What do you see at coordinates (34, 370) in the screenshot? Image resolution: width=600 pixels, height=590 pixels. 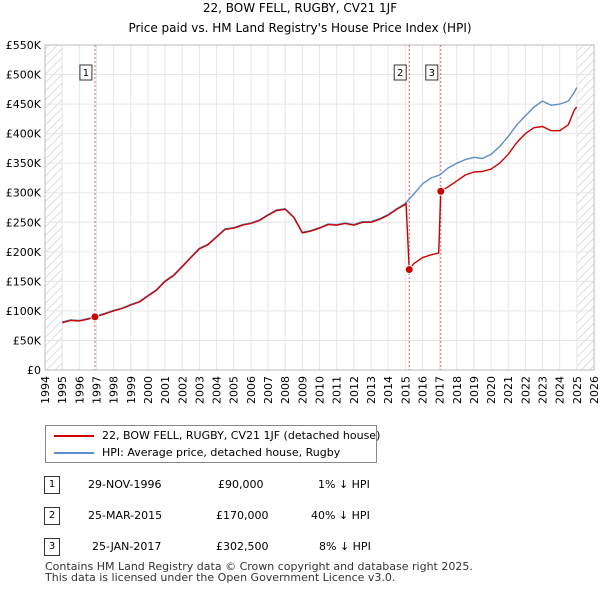 I see `y-tick-label: £0` at bounding box center [34, 370].